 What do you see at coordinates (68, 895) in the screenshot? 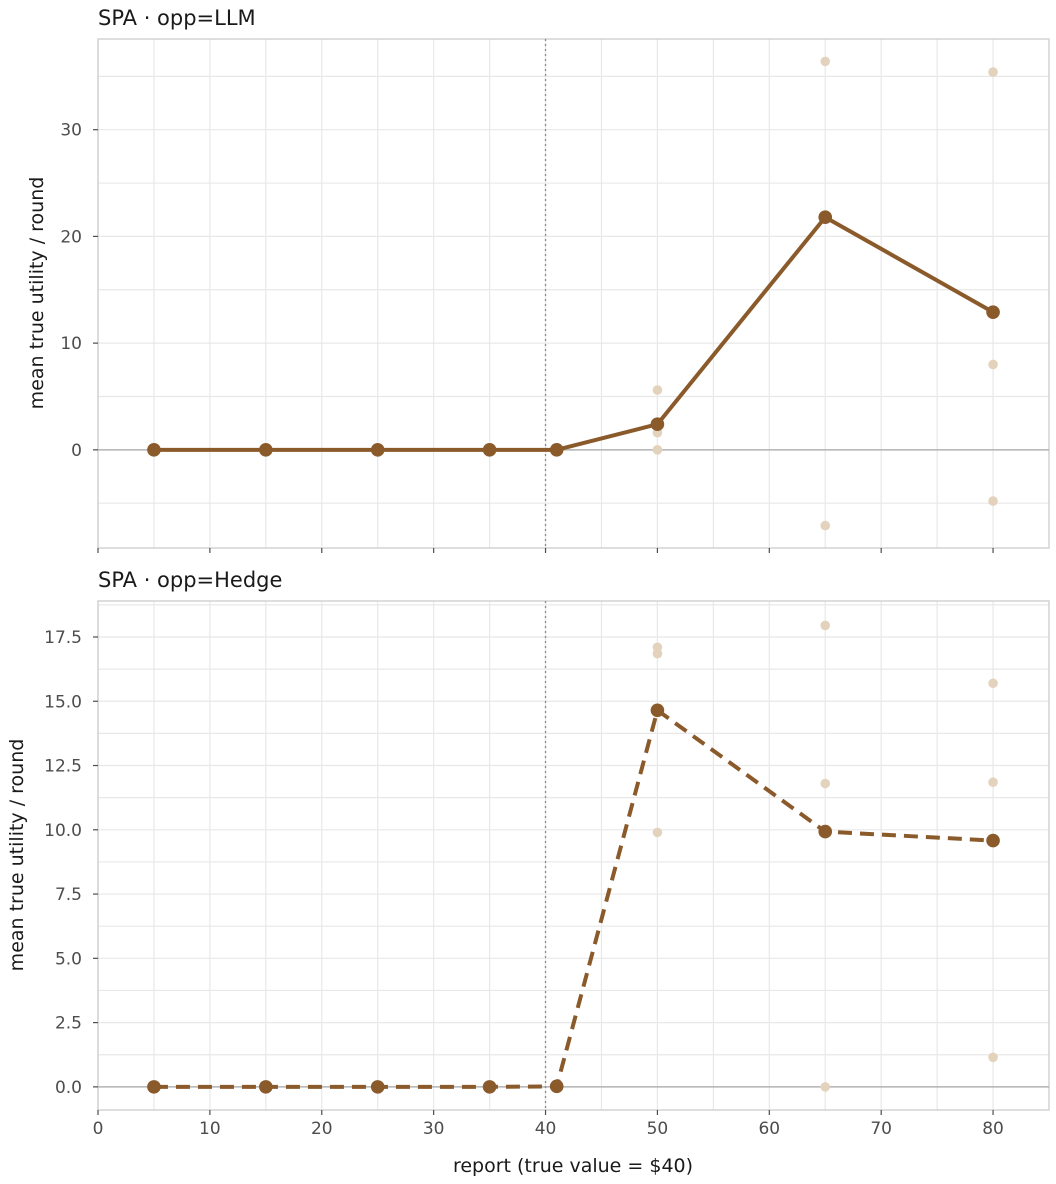
I see `y-tick-label: 7.5` at bounding box center [68, 895].